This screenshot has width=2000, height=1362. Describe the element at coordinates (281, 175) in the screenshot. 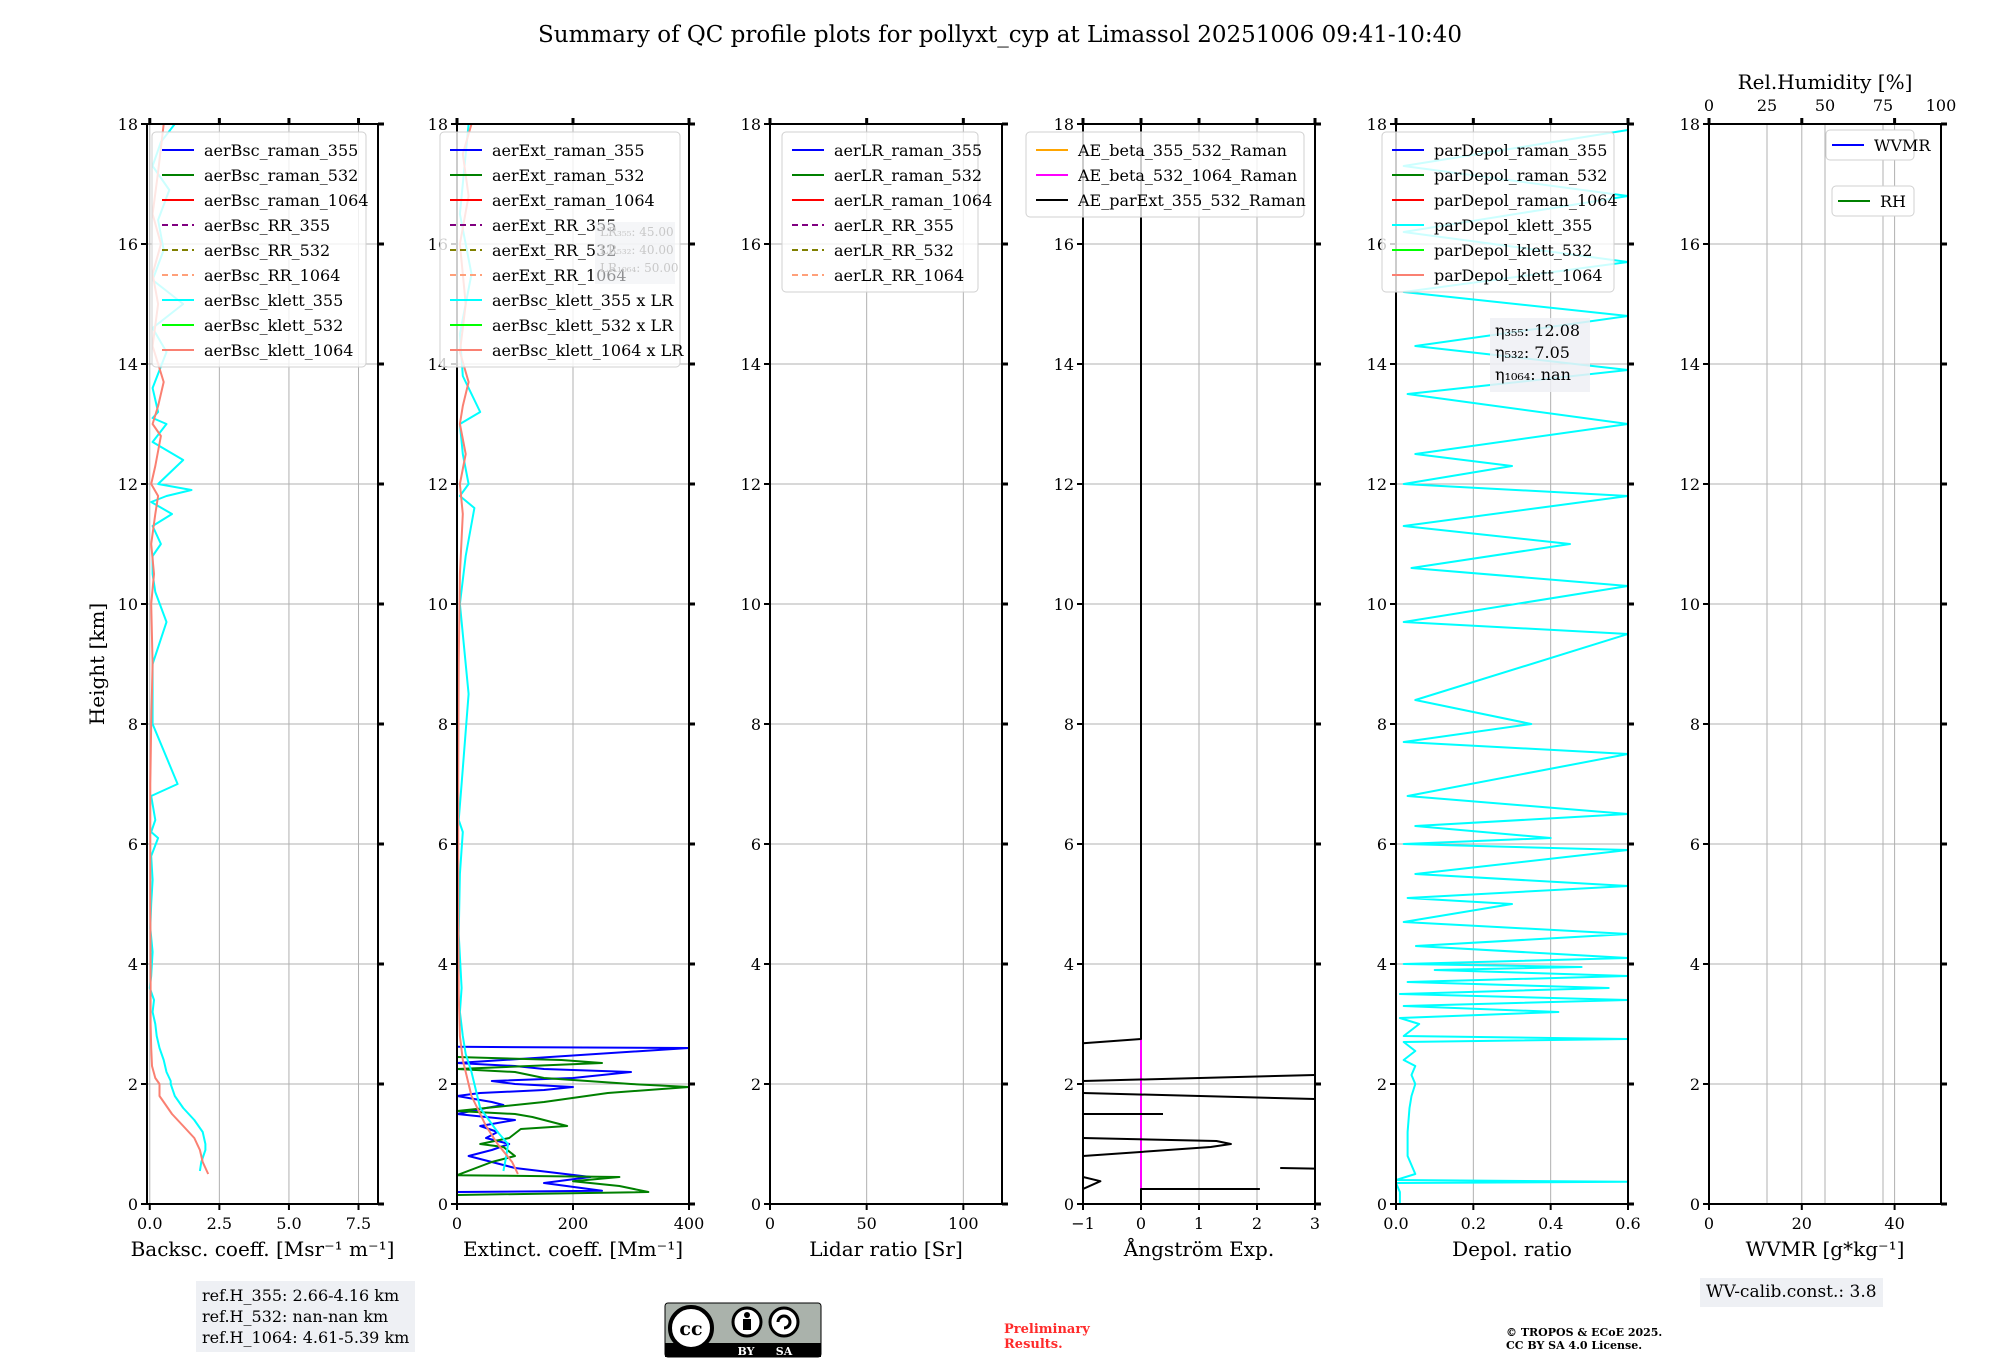

I see `legend-label: aerBsc_raman_532` at that location.